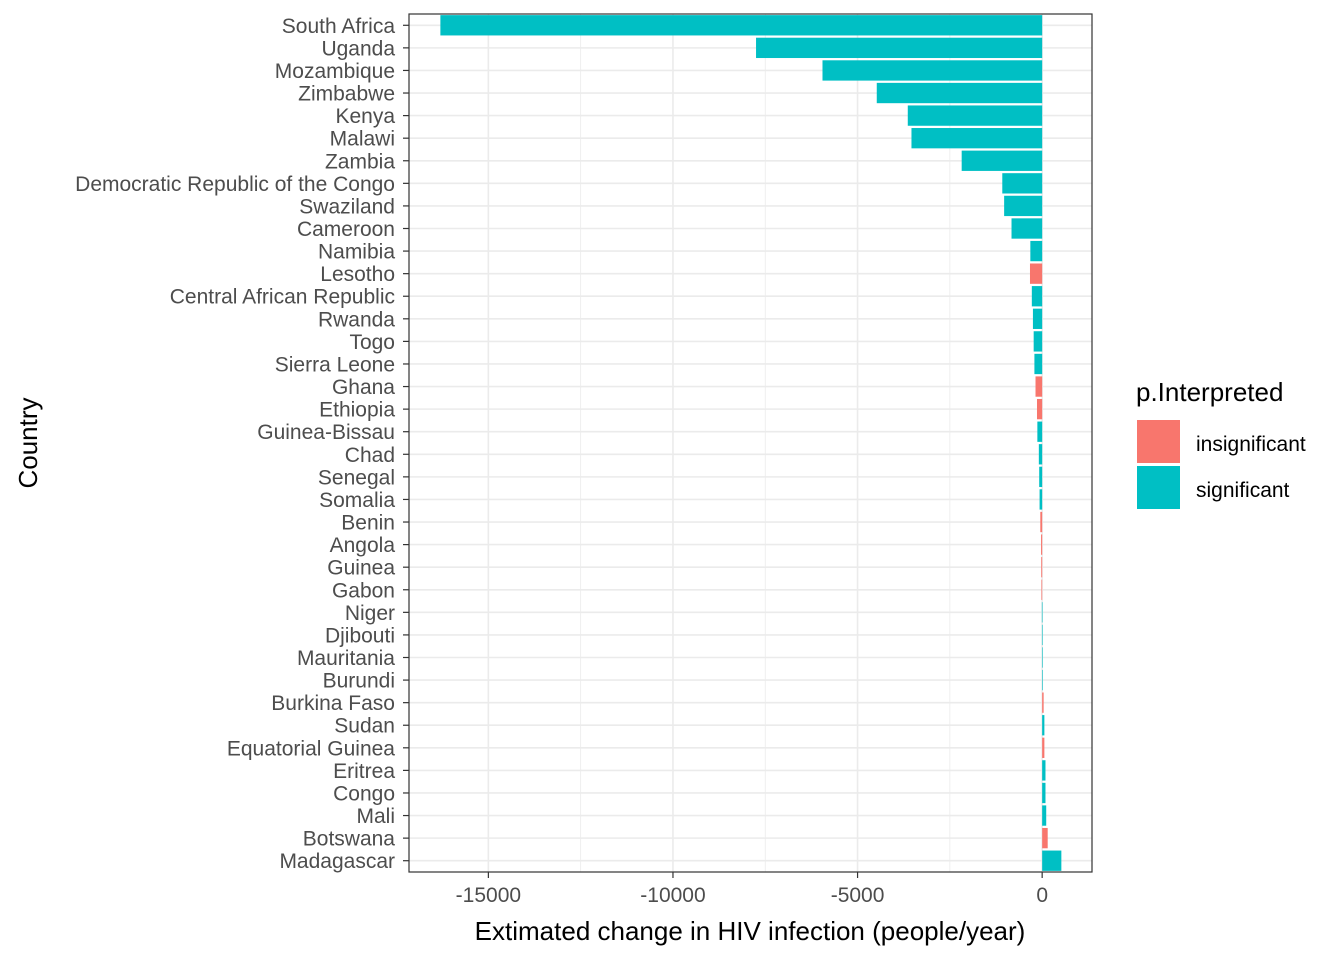  Describe the element at coordinates (282, 297) in the screenshot. I see `y-tick-label: Central African Republic` at that location.